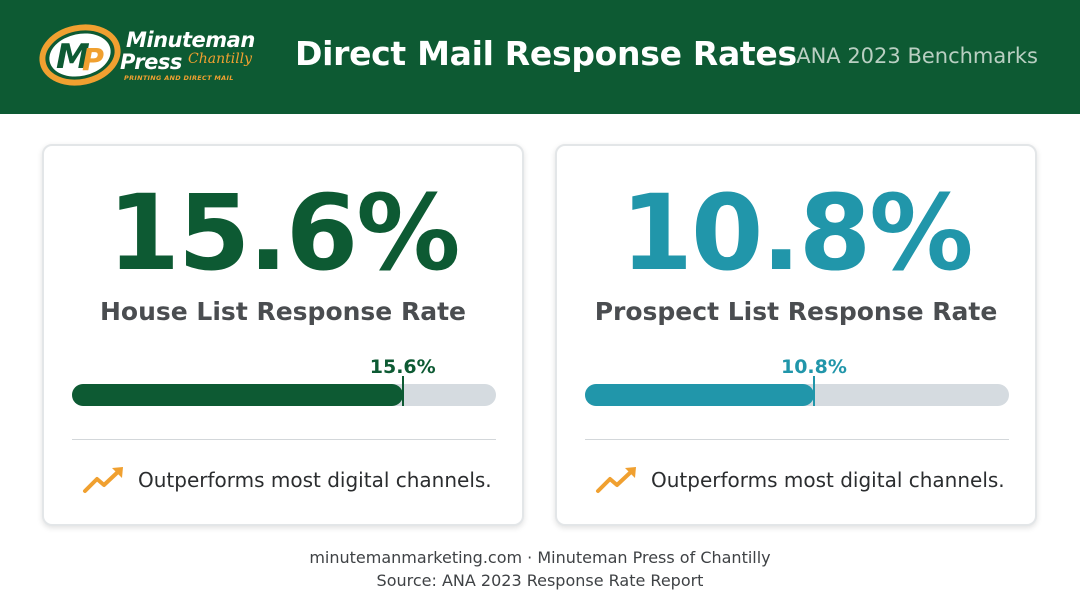 The height and width of the screenshot is (603, 1080). Describe the element at coordinates (402, 367) in the screenshot. I see `house-list-bar-label: 15.6%` at that location.